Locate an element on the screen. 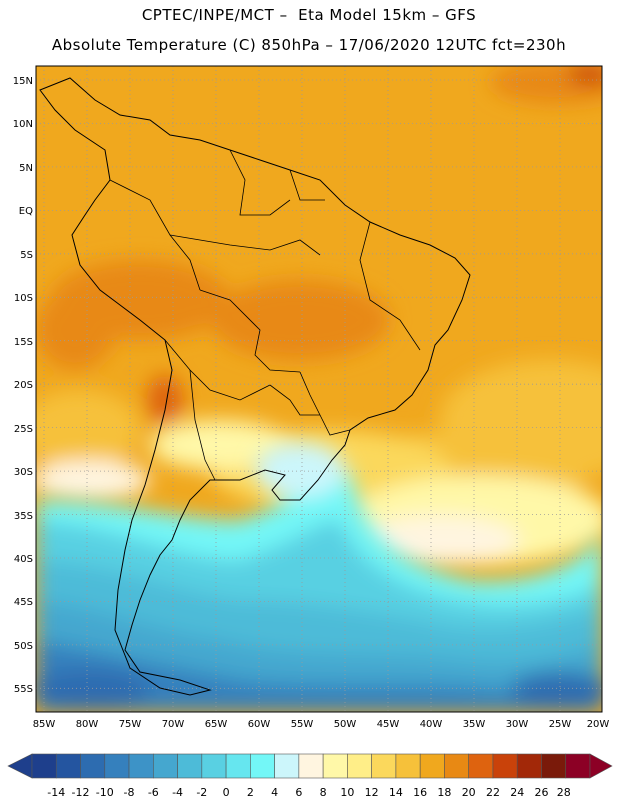  colorbar-label: 6 is located at coordinates (298, 792).